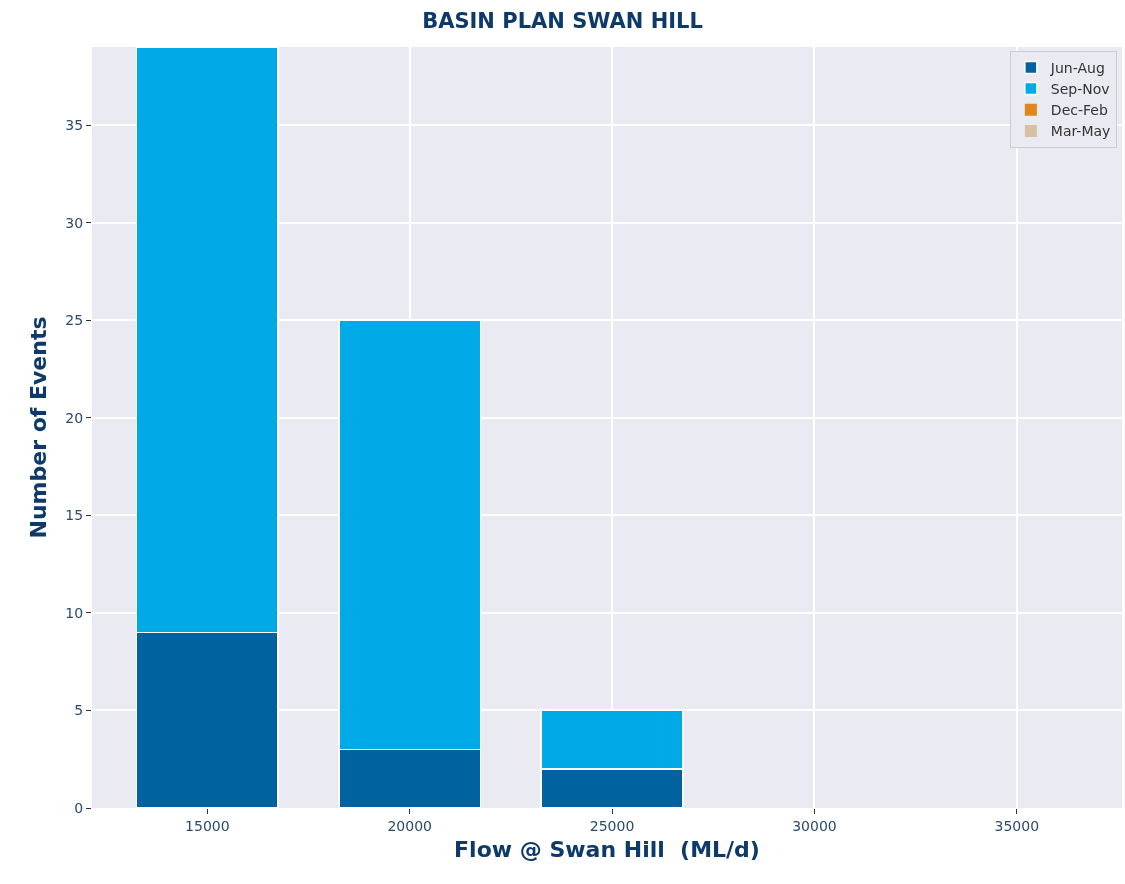 Image resolution: width=1125 pixels, height=884 pixels. Describe the element at coordinates (1017, 825) in the screenshot. I see `x-tick-label: 35000` at that location.